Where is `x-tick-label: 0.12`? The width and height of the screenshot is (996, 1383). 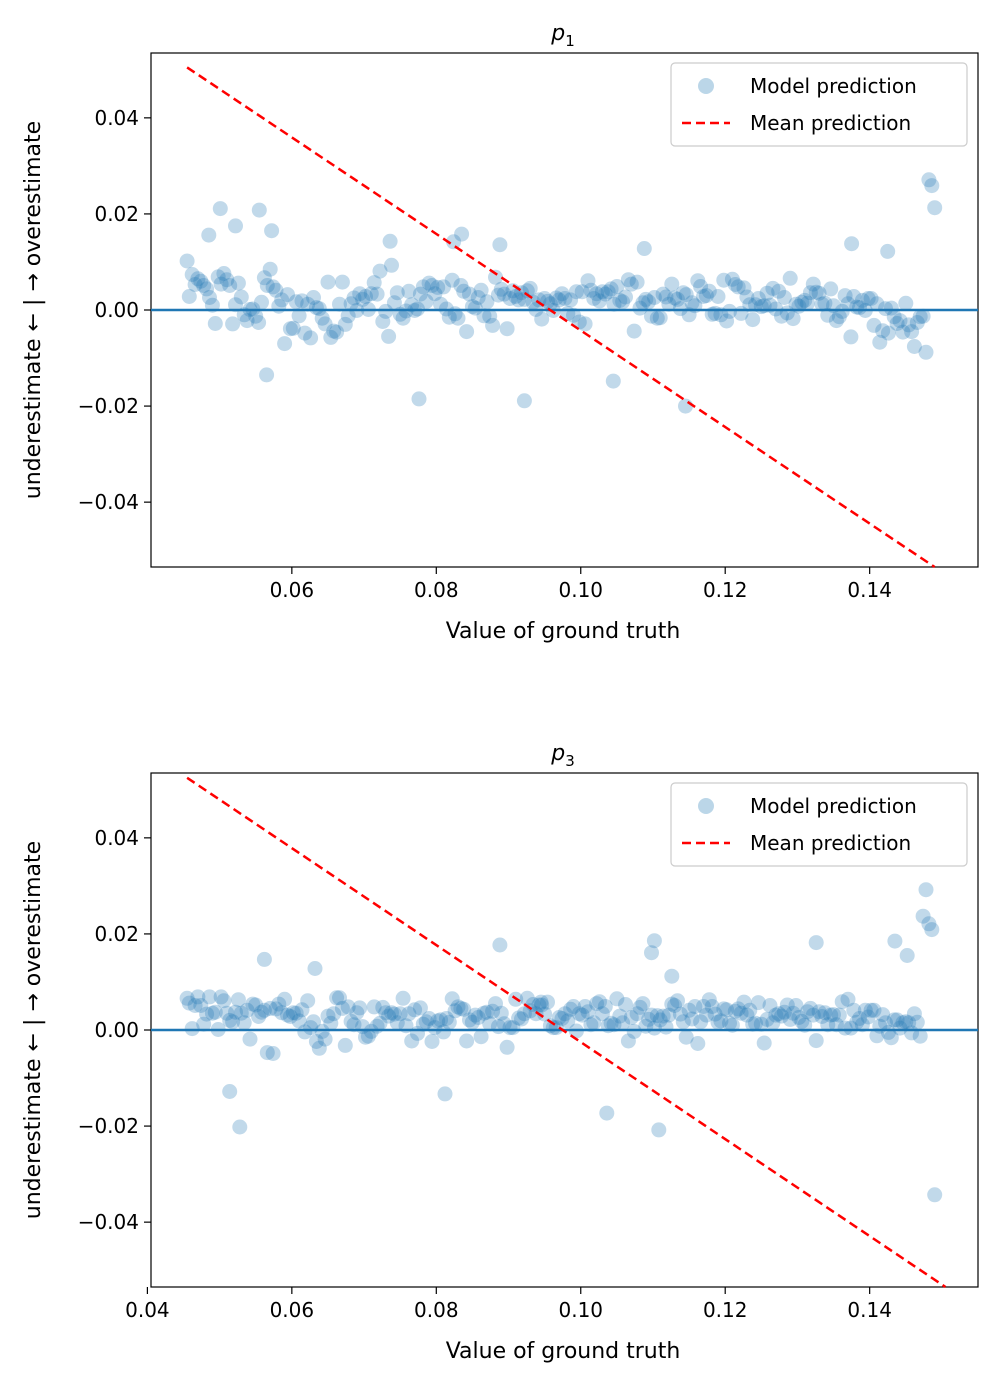 x-tick-label: 0.12 is located at coordinates (725, 1310).